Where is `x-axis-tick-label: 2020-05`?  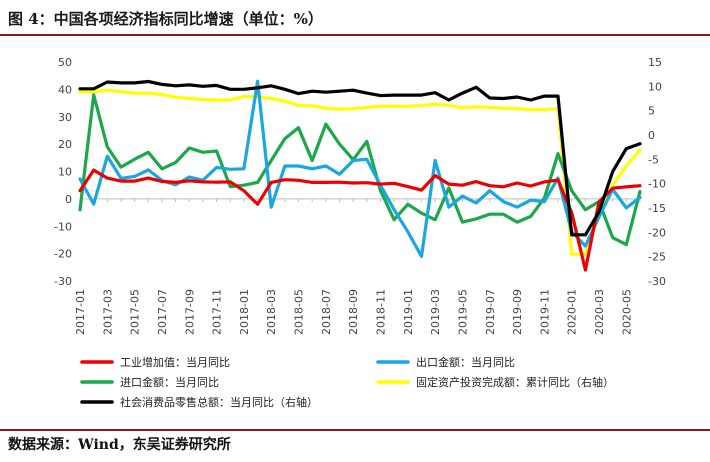
x-axis-tick-label: 2020-05 is located at coordinates (626, 312).